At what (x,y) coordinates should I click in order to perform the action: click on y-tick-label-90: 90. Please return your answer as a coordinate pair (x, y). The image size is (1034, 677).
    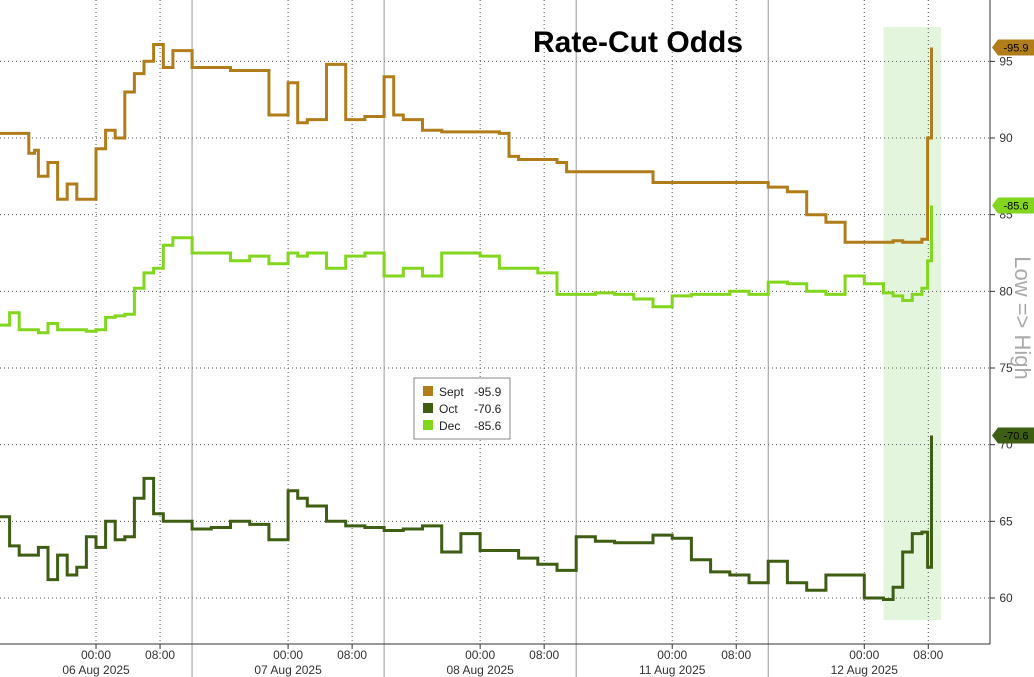
    Looking at the image, I should click on (1006, 138).